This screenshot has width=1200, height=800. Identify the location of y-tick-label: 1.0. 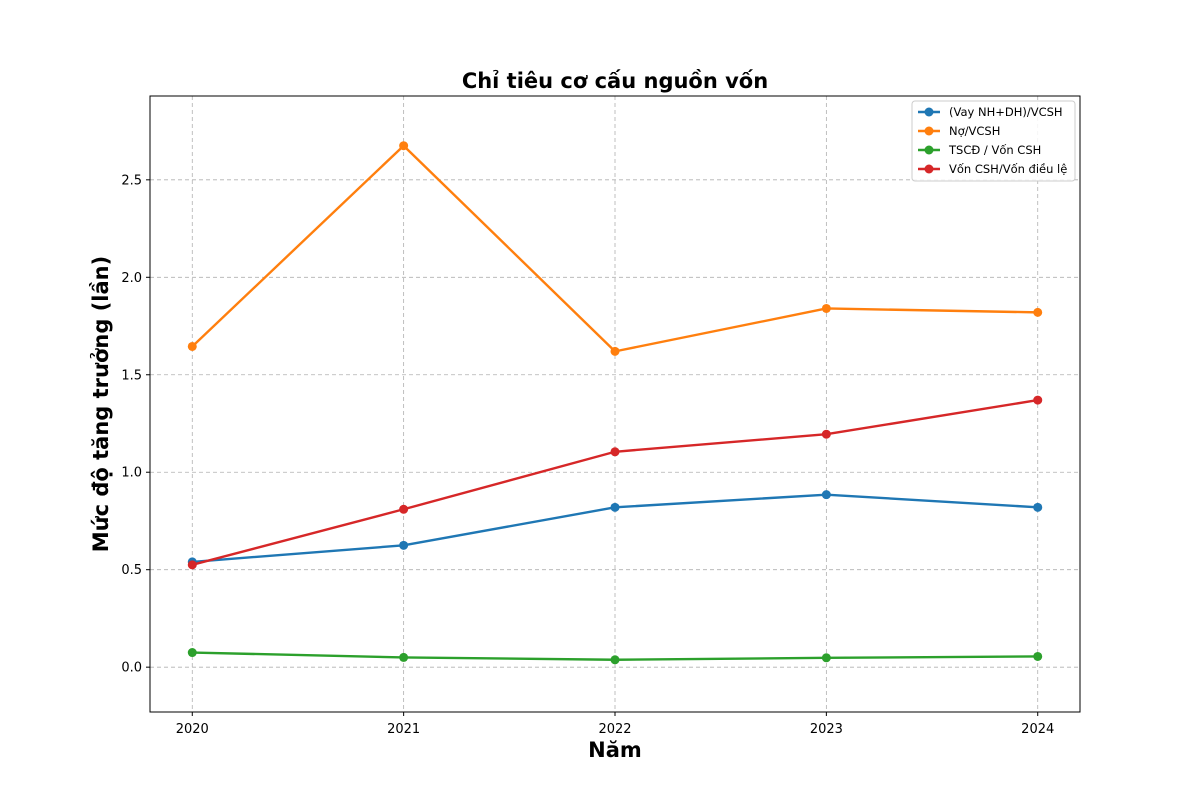
(131, 473).